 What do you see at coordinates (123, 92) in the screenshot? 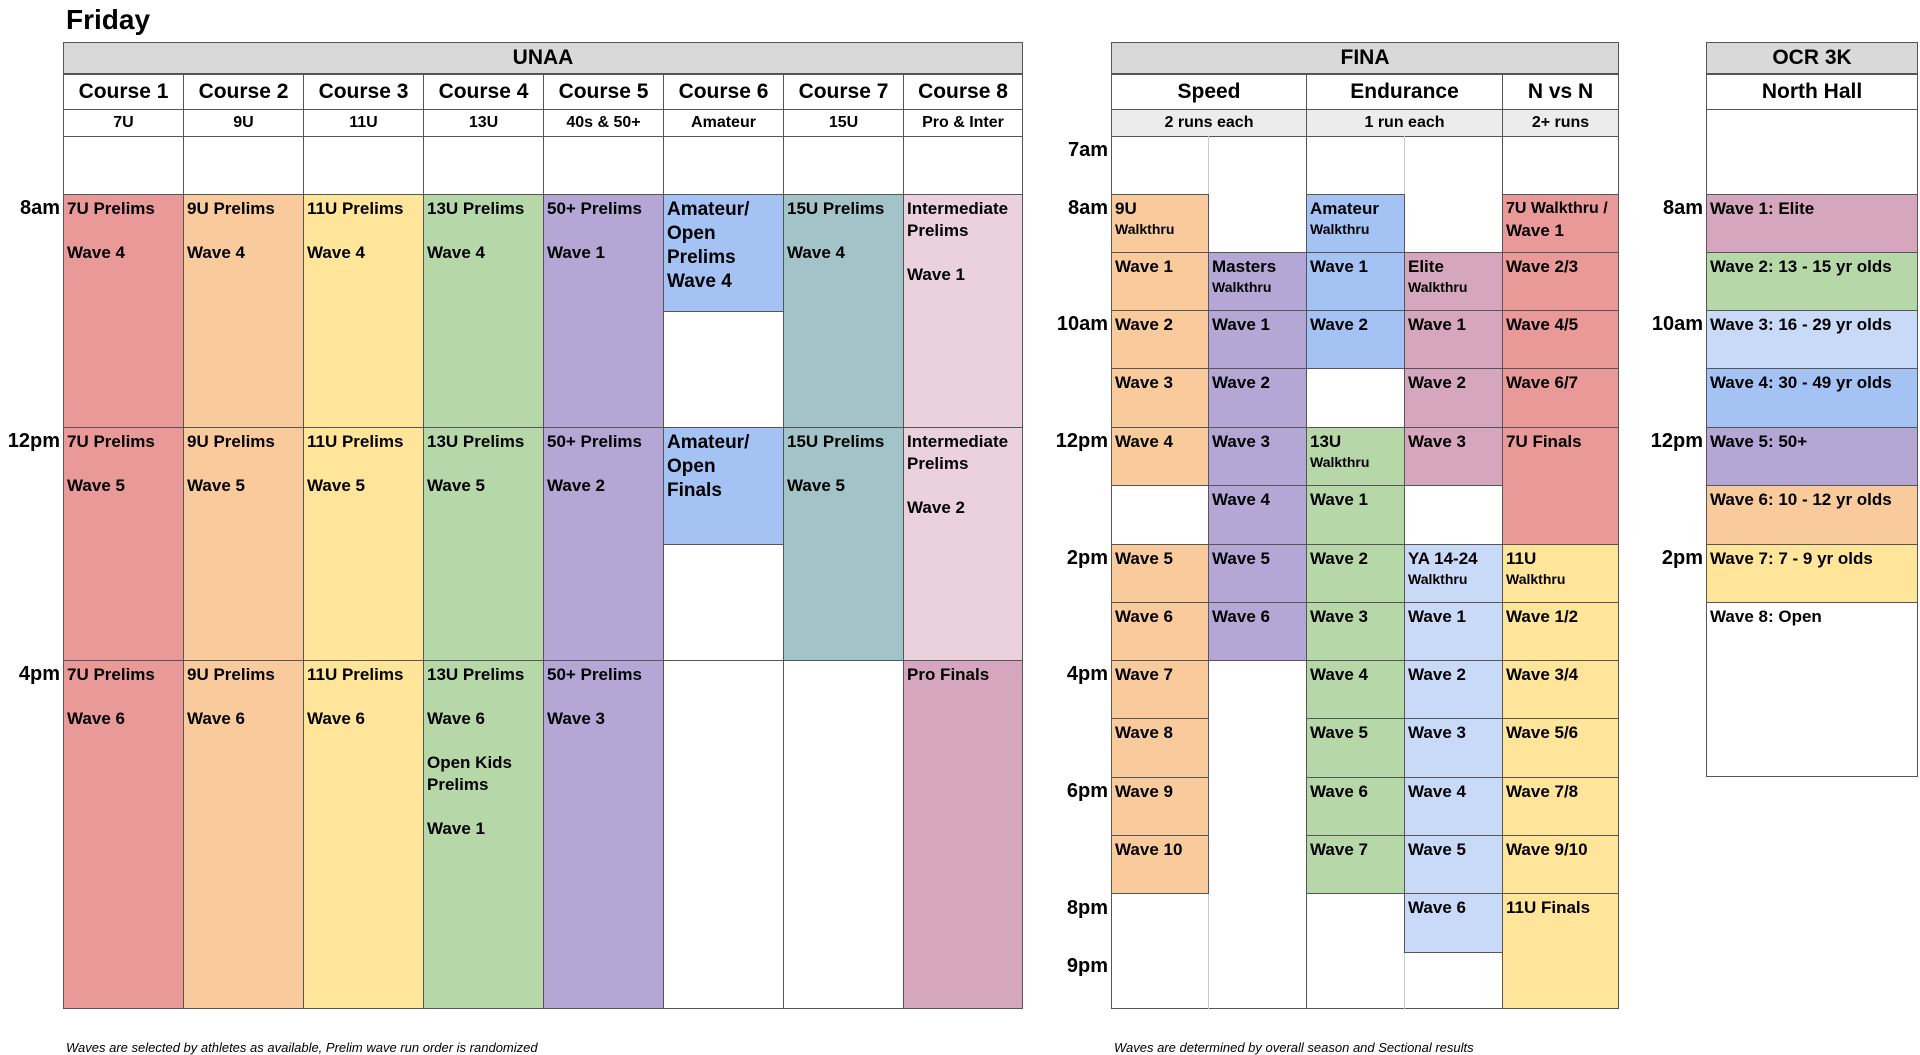
I see `course-1-header: Course 1` at bounding box center [123, 92].